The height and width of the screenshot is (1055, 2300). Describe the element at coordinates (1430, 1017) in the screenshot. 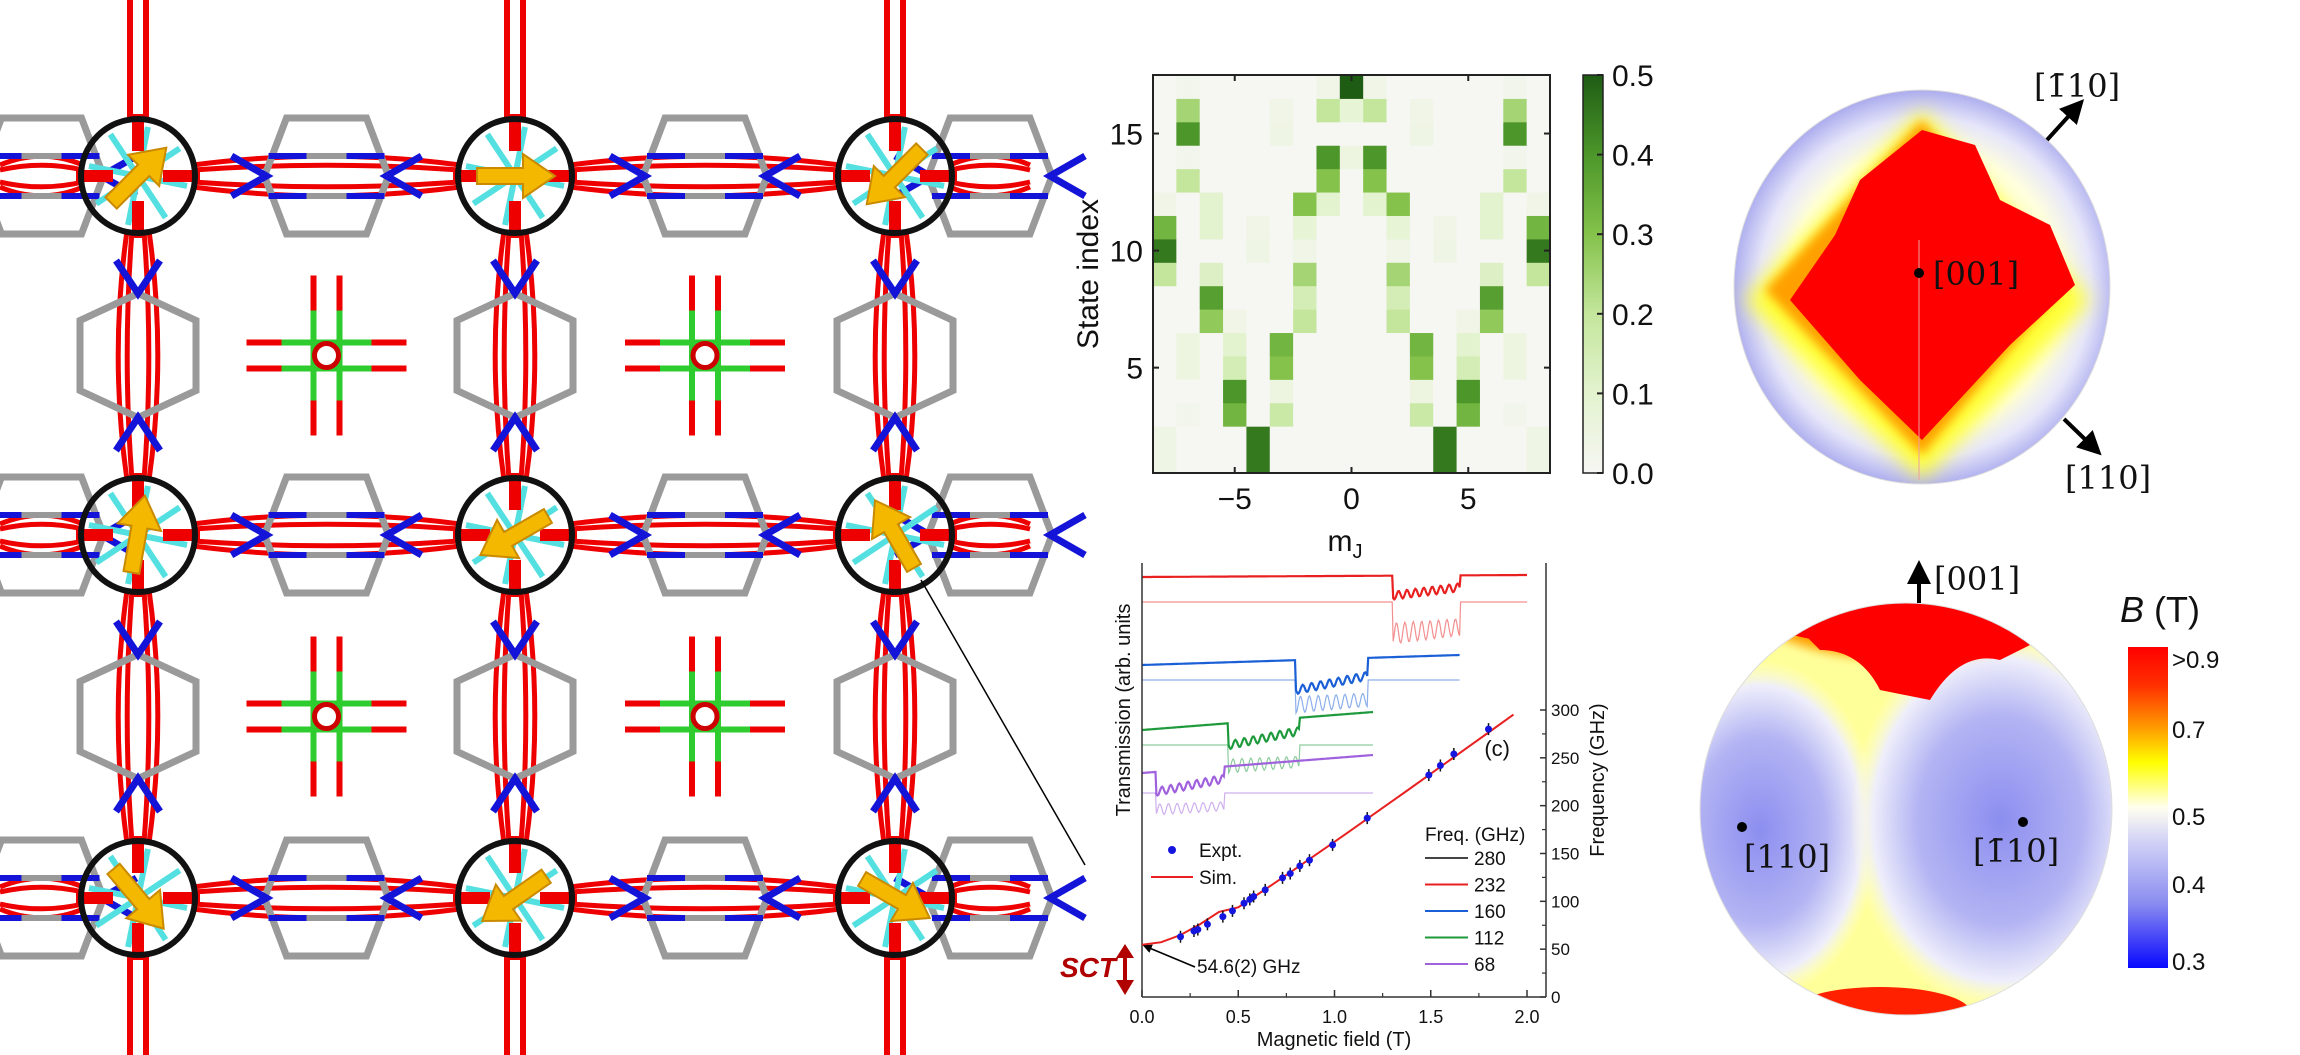

I see `x-tick-label: 1.5` at that location.